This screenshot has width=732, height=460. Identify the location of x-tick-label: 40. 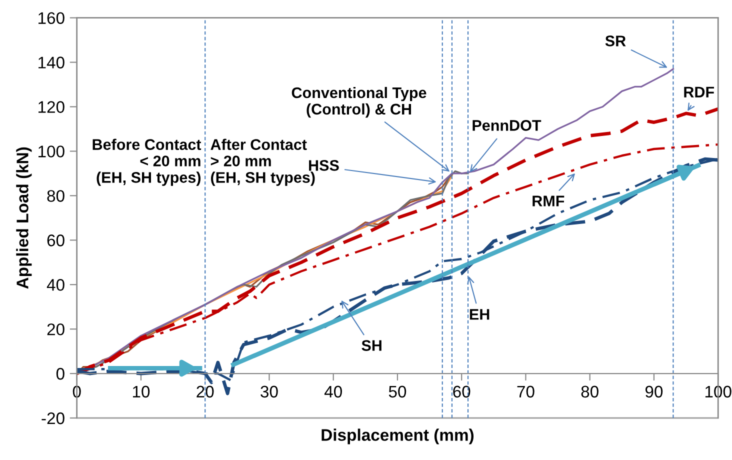
(333, 392).